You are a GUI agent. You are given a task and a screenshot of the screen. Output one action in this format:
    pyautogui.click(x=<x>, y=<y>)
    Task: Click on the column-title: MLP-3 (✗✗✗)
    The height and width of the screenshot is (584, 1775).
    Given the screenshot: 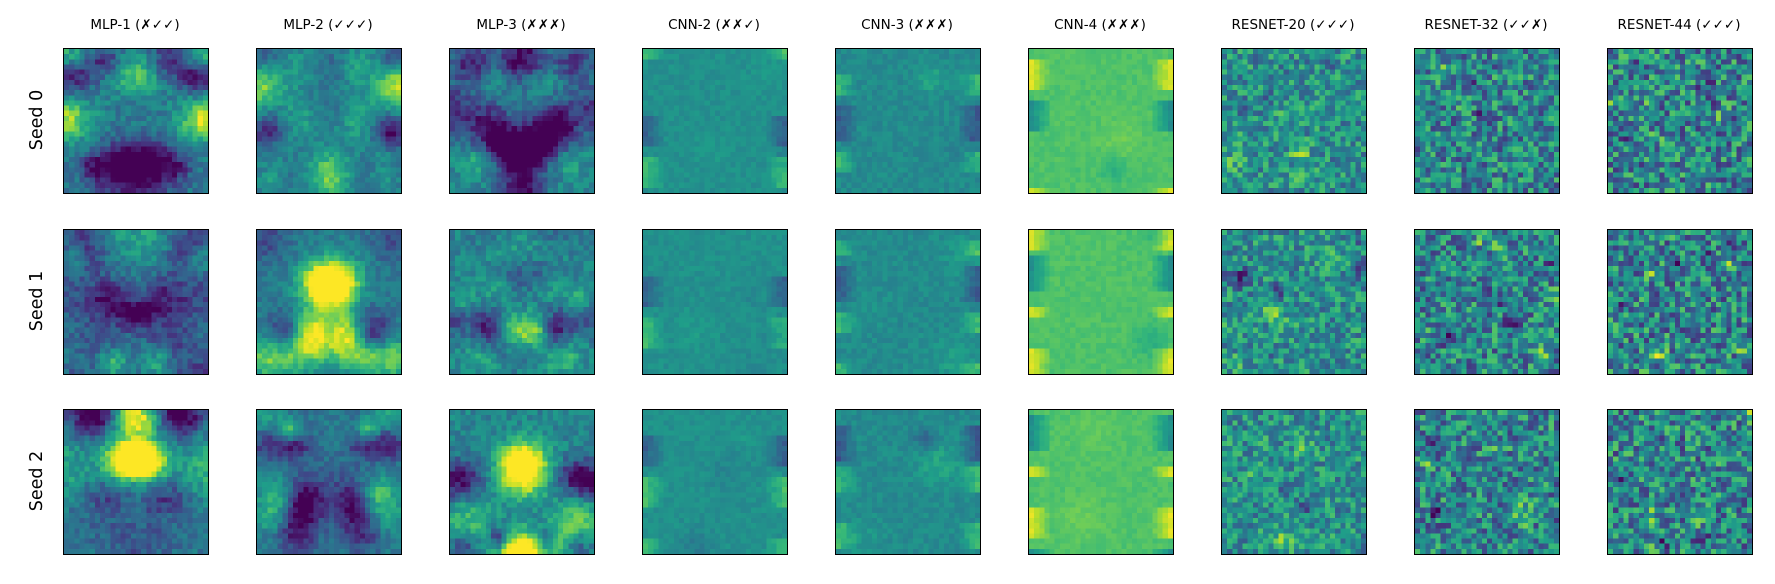 What is the action you would take?
    pyautogui.click(x=521, y=25)
    